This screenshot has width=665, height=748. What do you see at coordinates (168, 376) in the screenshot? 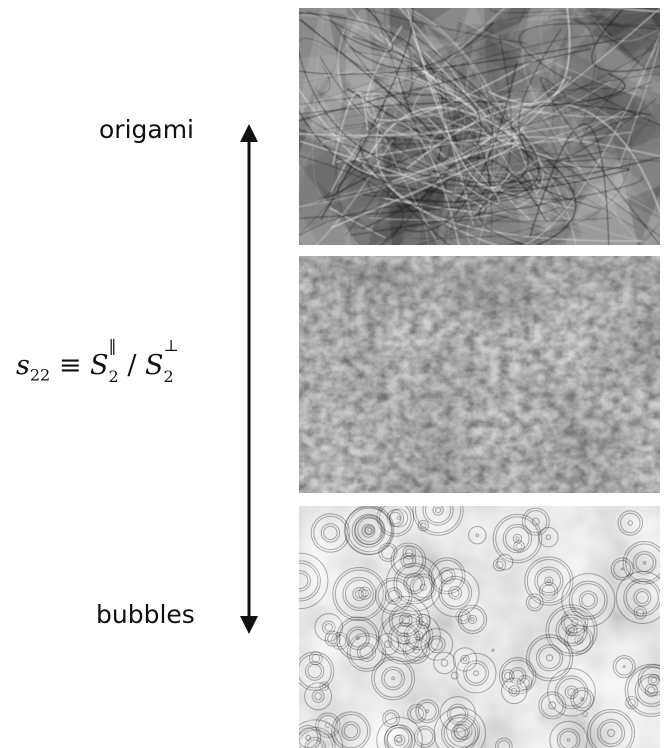
I see `formula-denominator-sub: 2` at bounding box center [168, 376].